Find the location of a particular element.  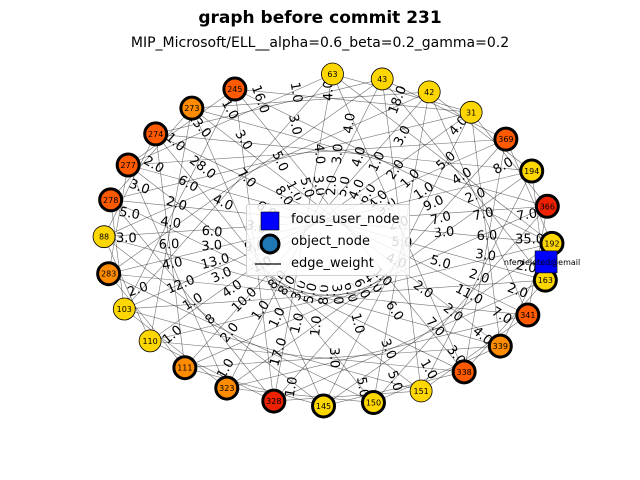

object-node-341: 341 is located at coordinates (528, 315).